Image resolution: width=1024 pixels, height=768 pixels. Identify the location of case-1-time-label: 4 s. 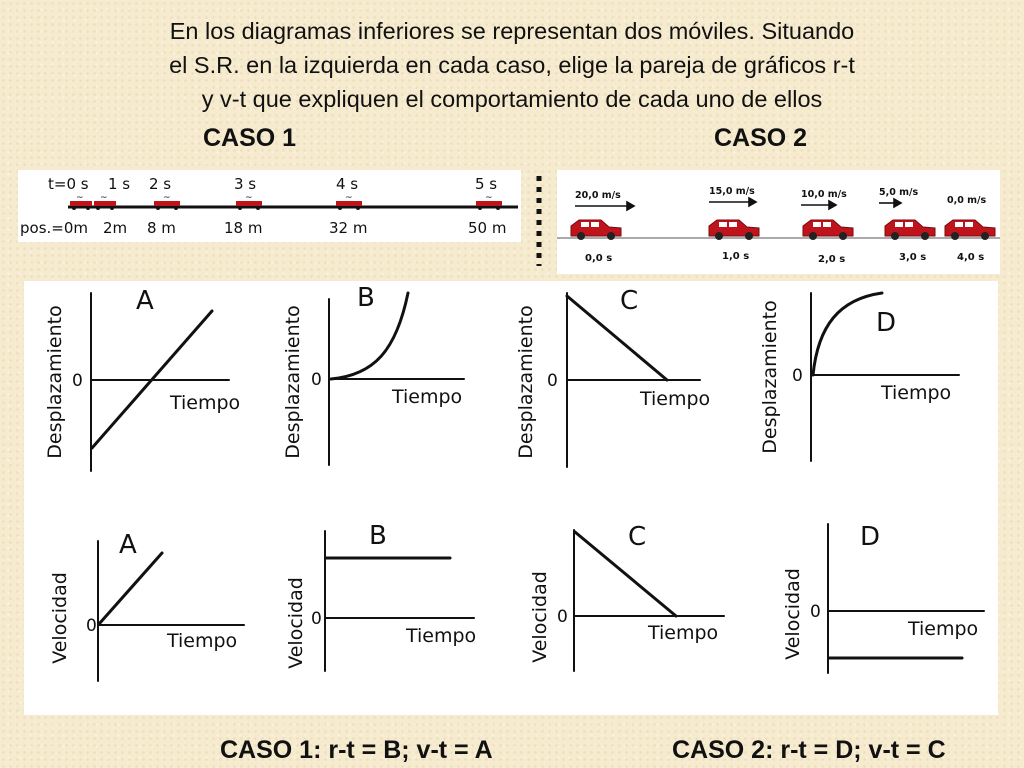
(347, 184).